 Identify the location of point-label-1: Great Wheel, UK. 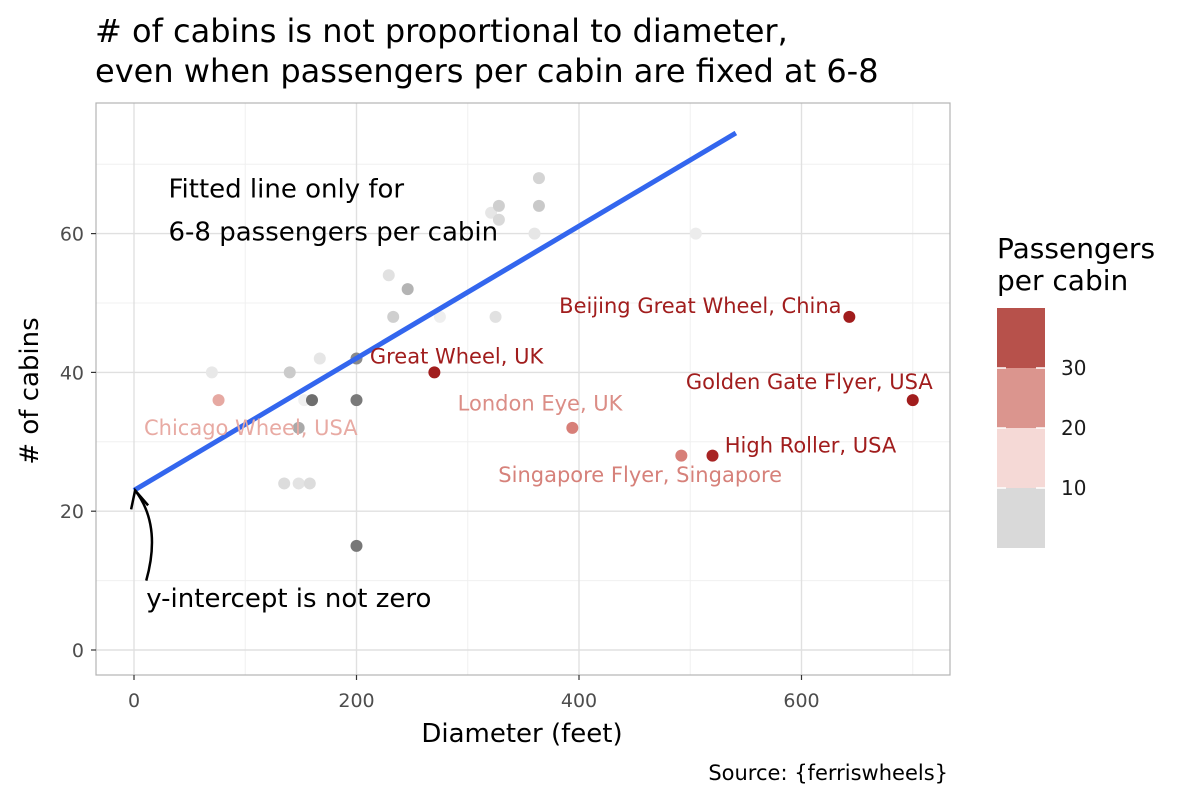
(457, 356).